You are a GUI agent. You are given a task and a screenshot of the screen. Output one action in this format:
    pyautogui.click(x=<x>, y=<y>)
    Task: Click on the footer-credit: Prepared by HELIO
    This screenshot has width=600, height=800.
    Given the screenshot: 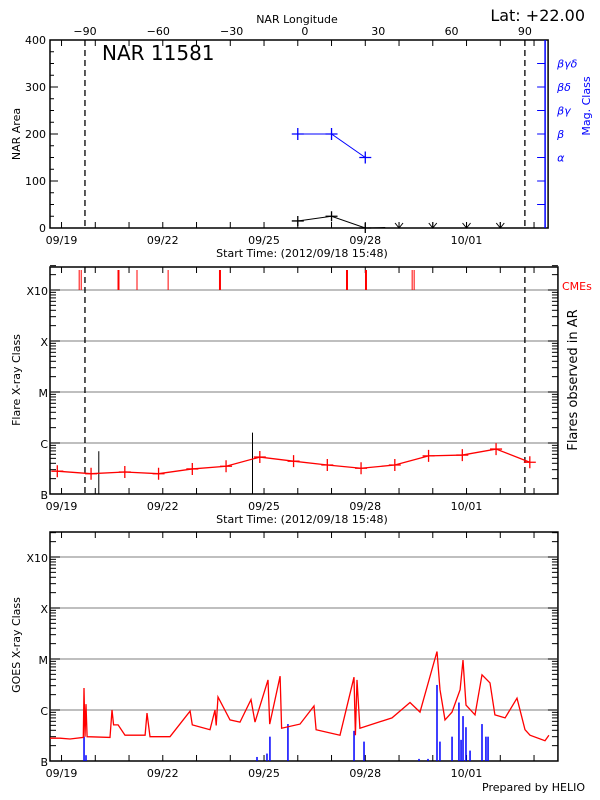 What is the action you would take?
    pyautogui.click(x=533, y=787)
    